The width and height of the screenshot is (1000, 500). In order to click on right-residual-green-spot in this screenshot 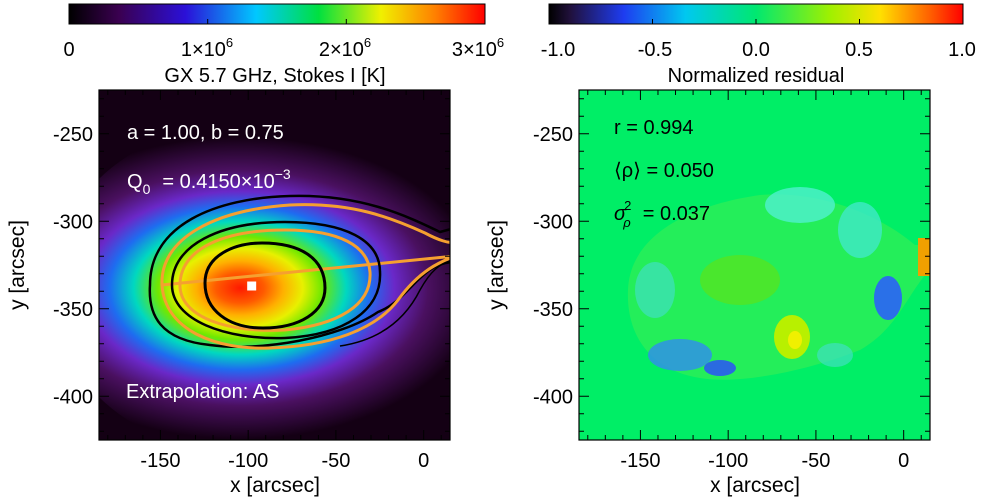, I will do `click(740, 280)`.